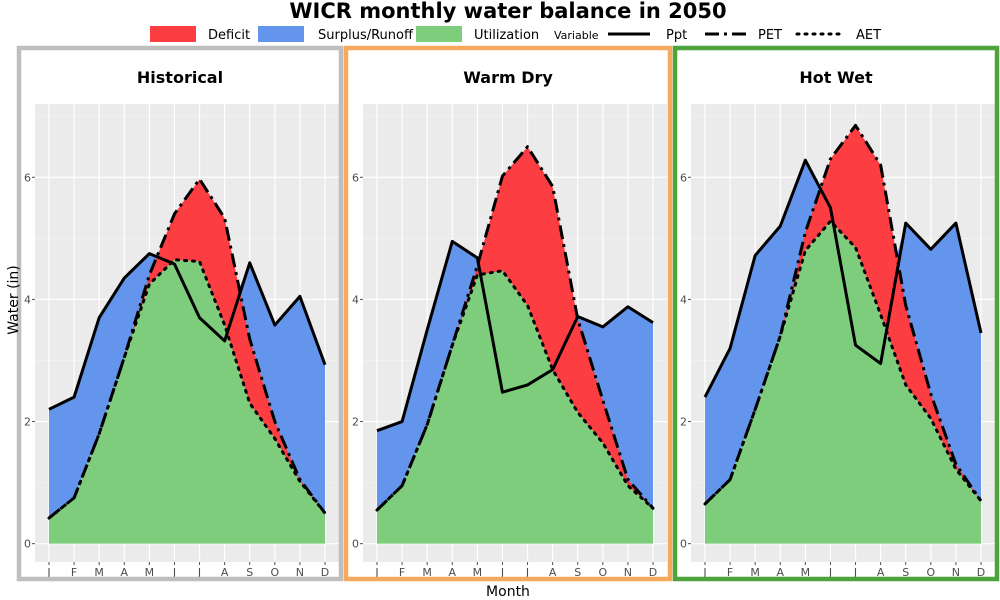 This screenshot has width=1000, height=600. Describe the element at coordinates (868, 35) in the screenshot. I see `legend-label: AET` at that location.